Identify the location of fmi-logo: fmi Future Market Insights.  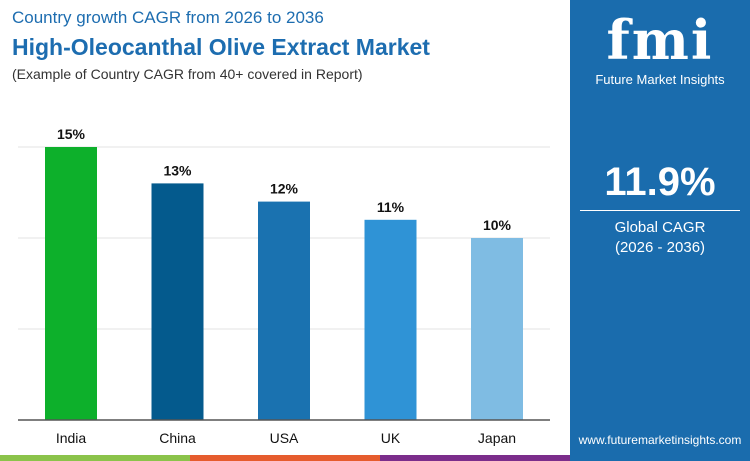
(660, 48).